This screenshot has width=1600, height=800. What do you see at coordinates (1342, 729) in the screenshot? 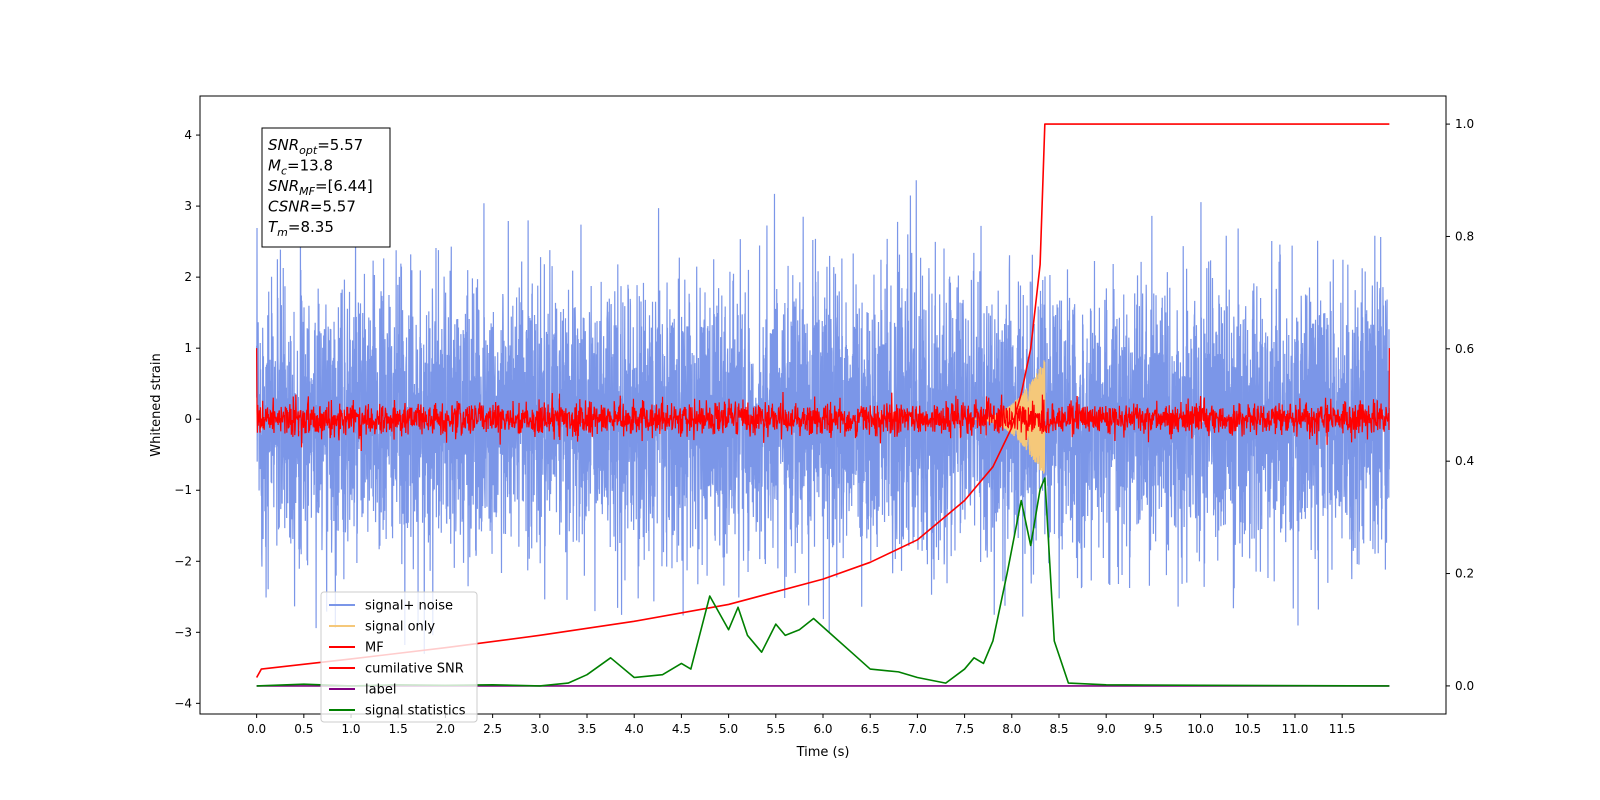
I see `x-tick-label: 11.5` at bounding box center [1342, 729].